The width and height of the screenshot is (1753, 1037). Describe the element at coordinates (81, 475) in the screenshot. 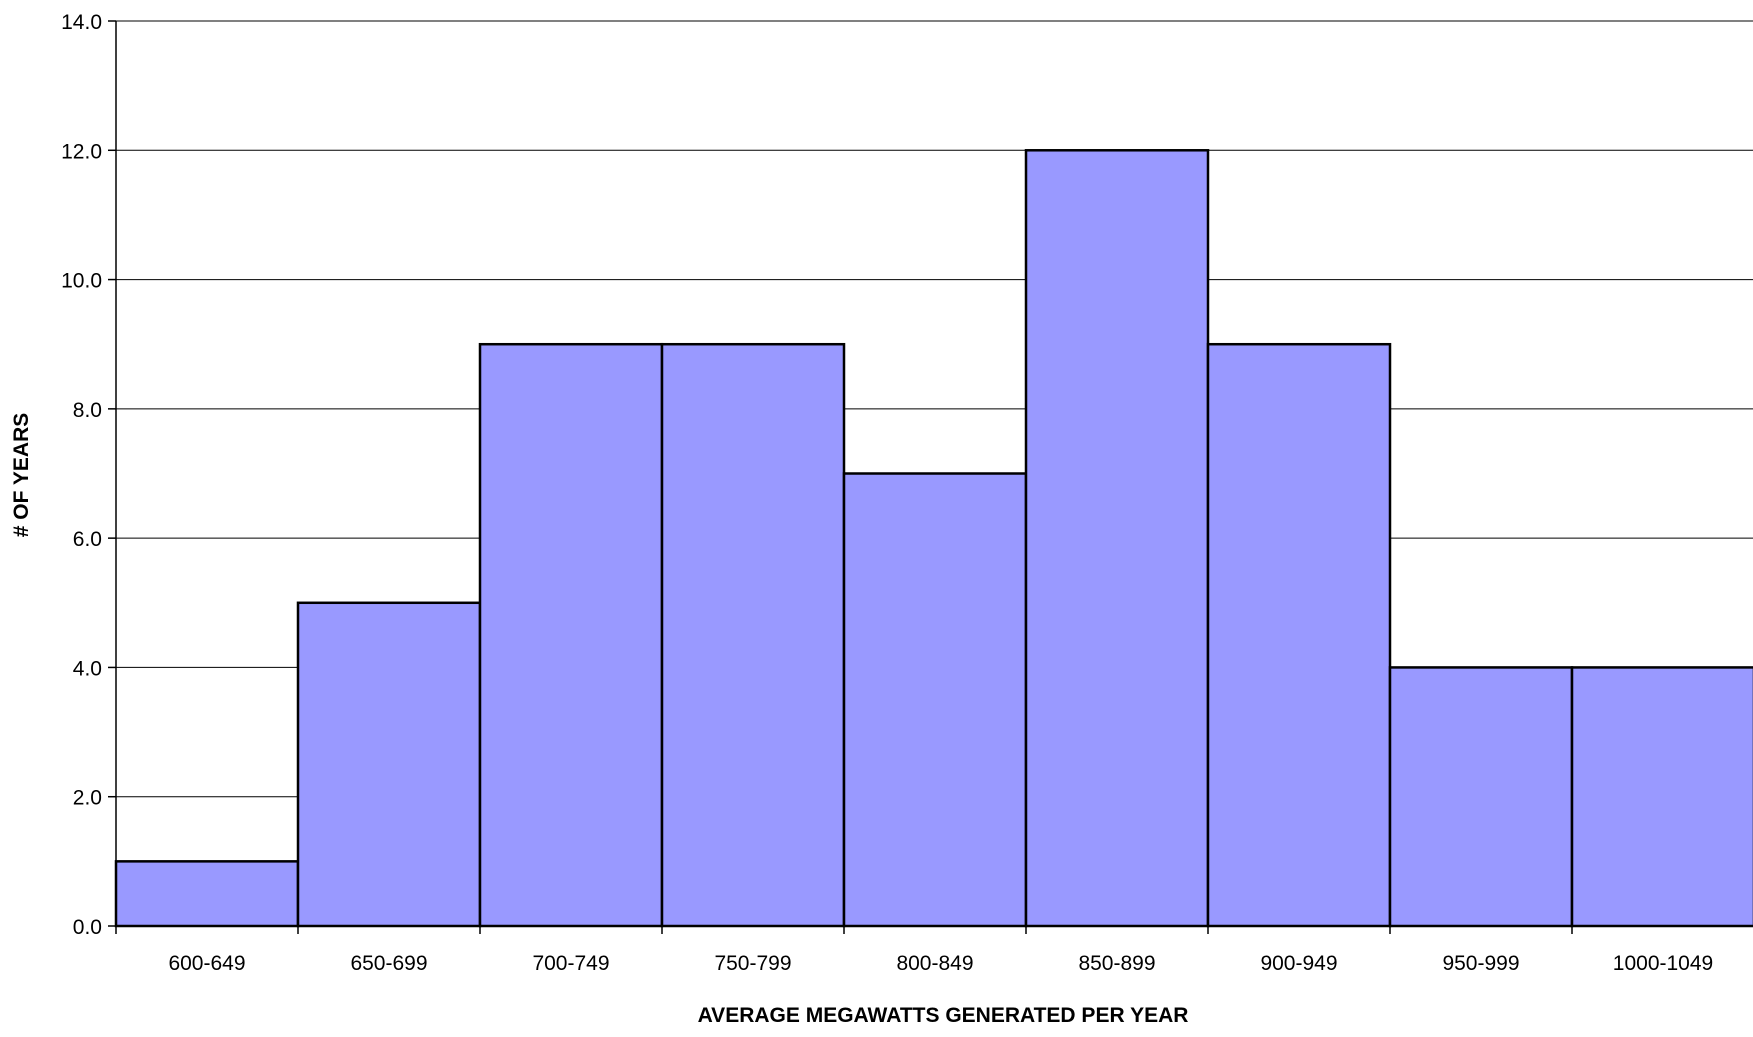

I see `y-tick-labels: 0.0 2.0 4.0 6.0 8.0 10.0 12.0 14.0` at that location.